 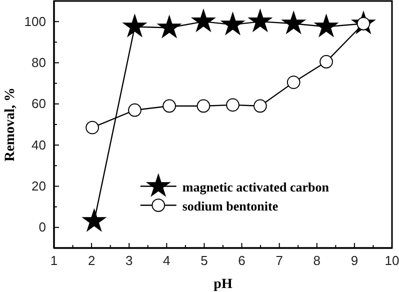 I want to click on x-tick-label: 7, so click(x=279, y=260).